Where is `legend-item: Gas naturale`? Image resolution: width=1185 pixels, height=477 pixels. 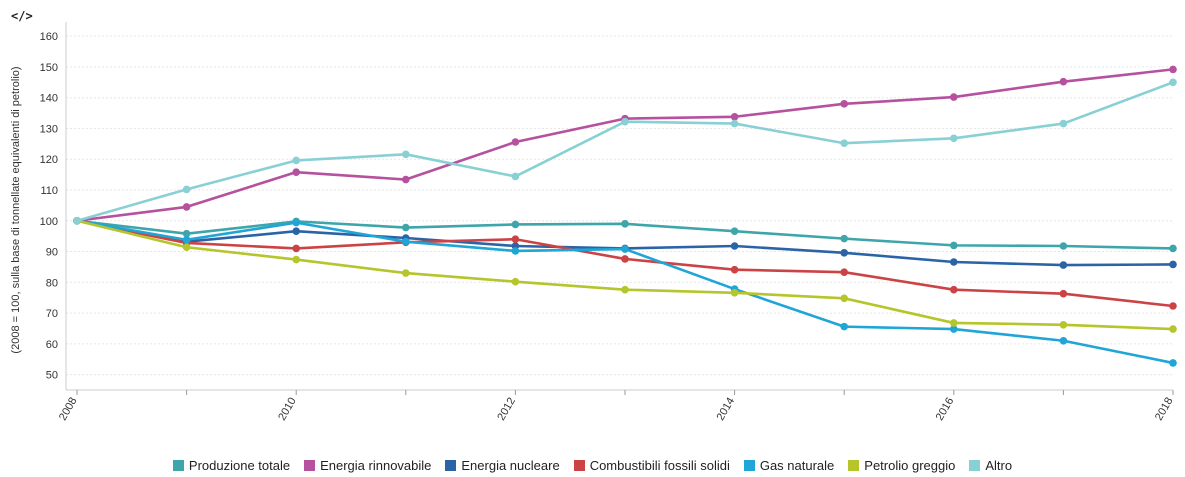
legend-item: Gas naturale is located at coordinates (789, 465).